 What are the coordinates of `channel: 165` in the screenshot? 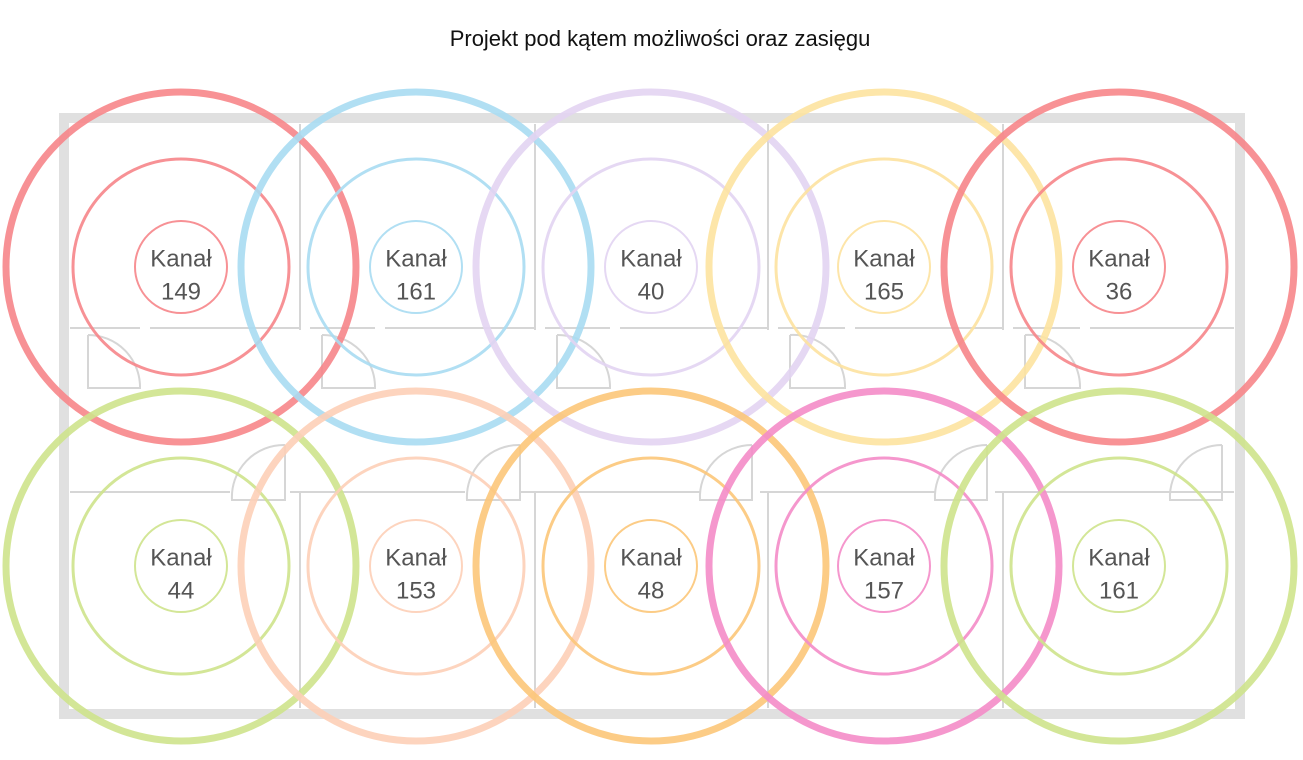 It's located at (884, 291).